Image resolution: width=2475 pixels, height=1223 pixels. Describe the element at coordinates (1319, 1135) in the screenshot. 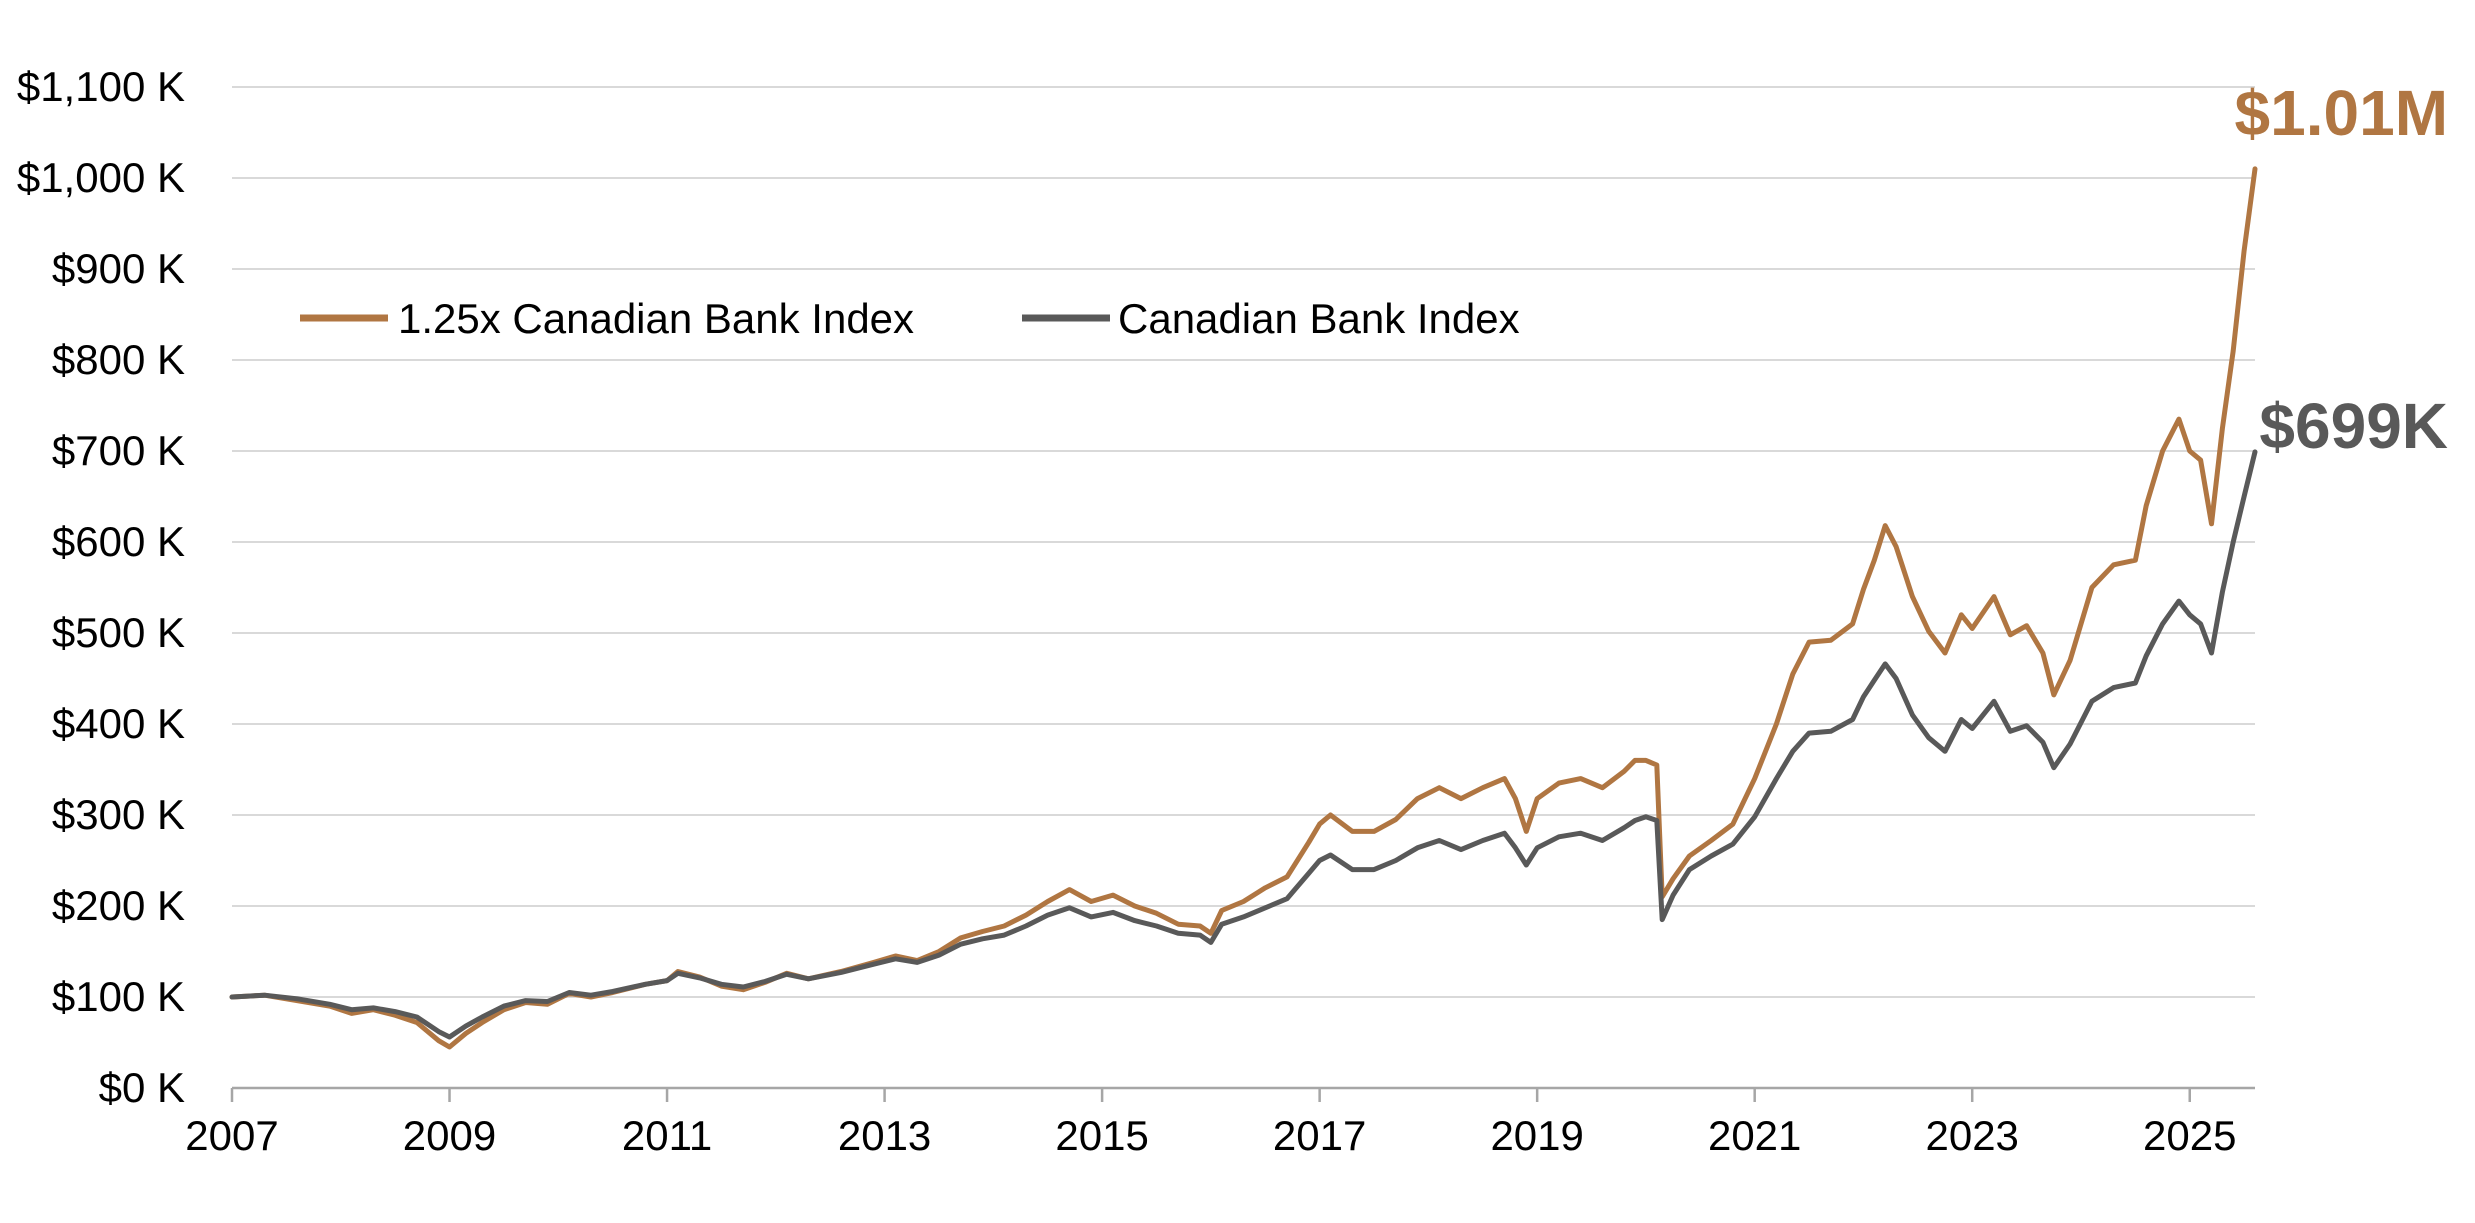

I see `x-tick-label: 2017` at that location.